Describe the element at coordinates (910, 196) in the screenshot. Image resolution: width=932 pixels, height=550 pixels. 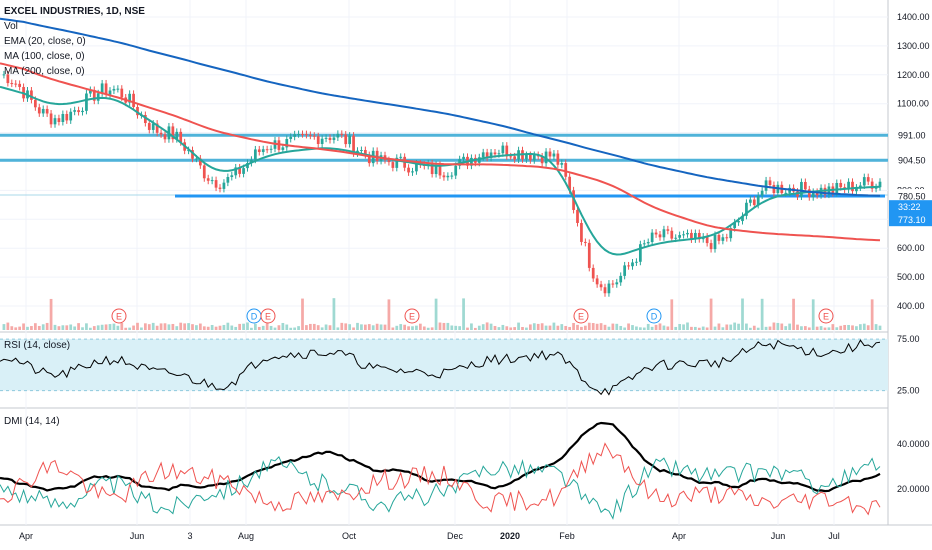
I see `level-780-label-box` at that location.